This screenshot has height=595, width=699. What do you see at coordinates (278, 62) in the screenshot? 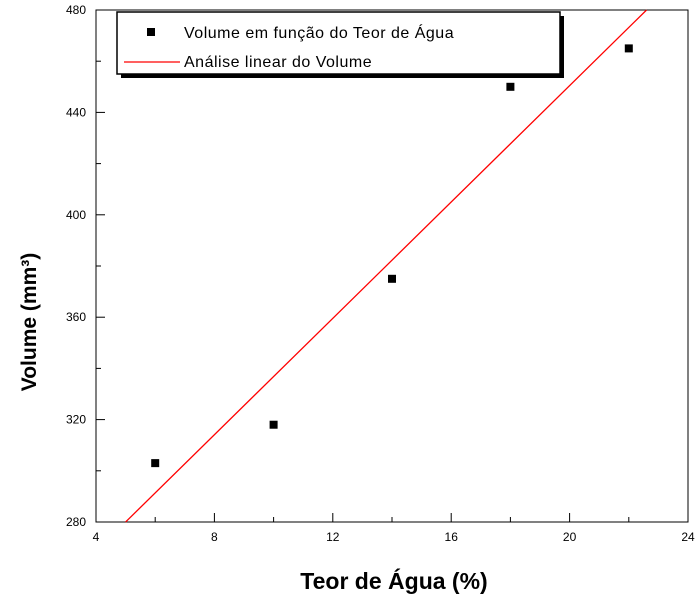
I see `legend-line-label: Análise linear do Volume` at bounding box center [278, 62].